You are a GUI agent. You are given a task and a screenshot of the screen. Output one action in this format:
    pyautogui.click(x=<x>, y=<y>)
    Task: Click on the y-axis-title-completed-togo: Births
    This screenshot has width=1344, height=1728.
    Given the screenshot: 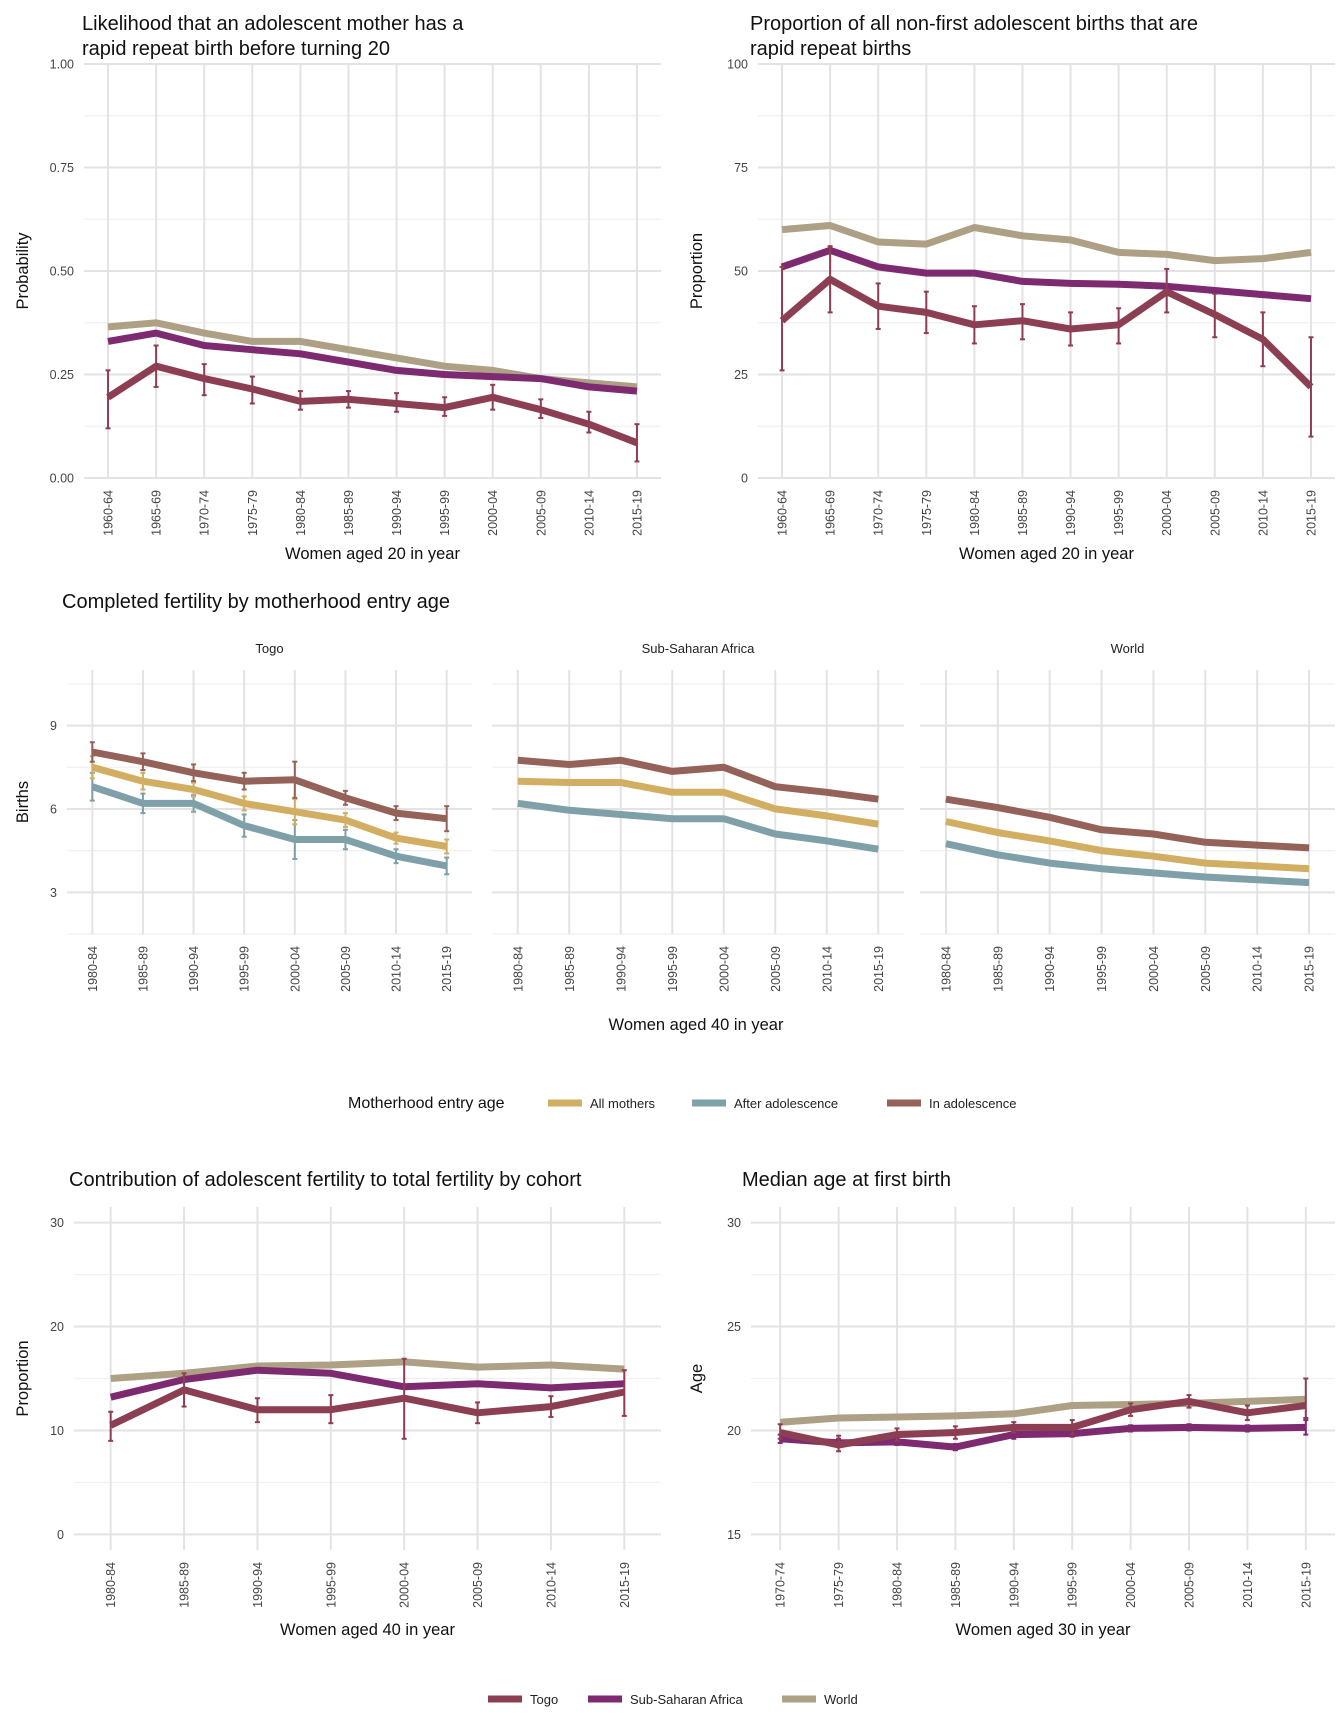 What is the action you would take?
    pyautogui.click(x=23, y=802)
    